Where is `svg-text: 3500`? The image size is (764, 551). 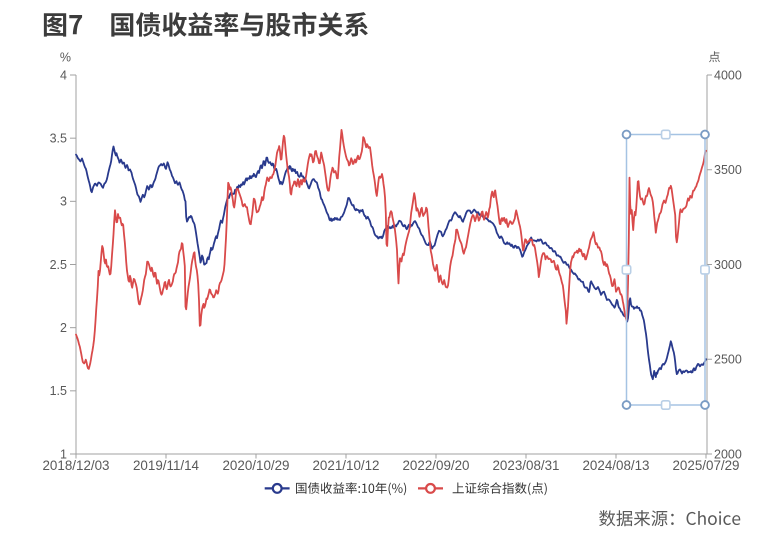
svg-text: 3500 is located at coordinates (728, 170).